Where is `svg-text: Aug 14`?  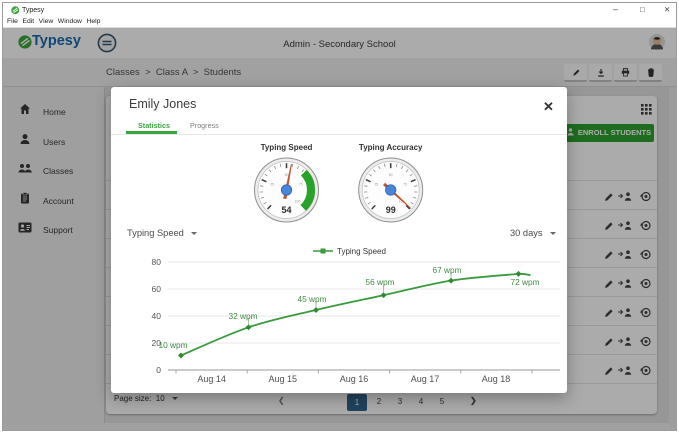
svg-text: Aug 14 is located at coordinates (211, 379).